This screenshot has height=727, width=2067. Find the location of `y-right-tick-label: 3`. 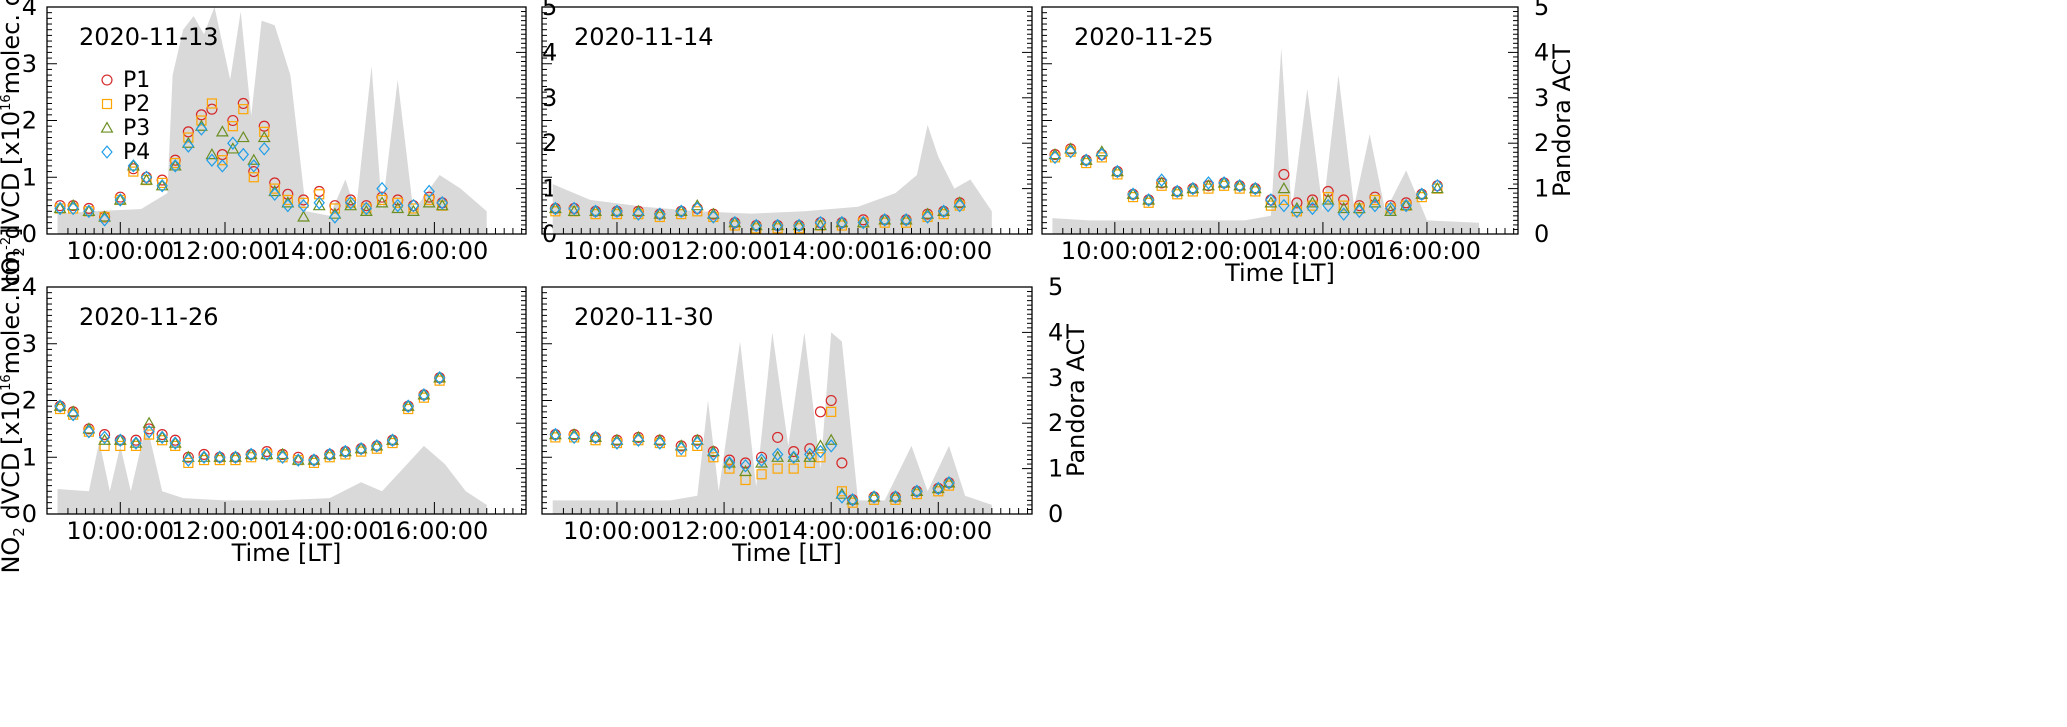

y-right-tick-label: 3 is located at coordinates (1055, 378).